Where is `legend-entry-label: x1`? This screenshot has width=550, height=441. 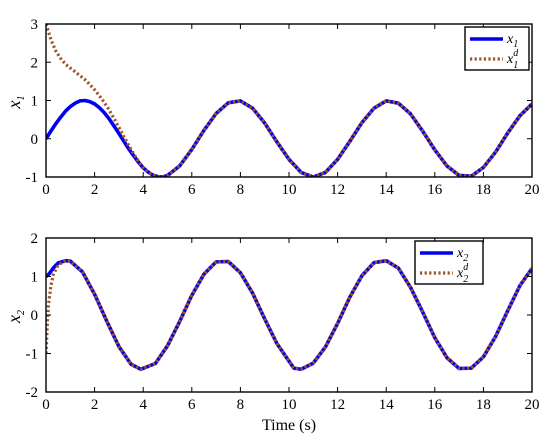
legend-entry-label: x1 is located at coordinates (512, 41).